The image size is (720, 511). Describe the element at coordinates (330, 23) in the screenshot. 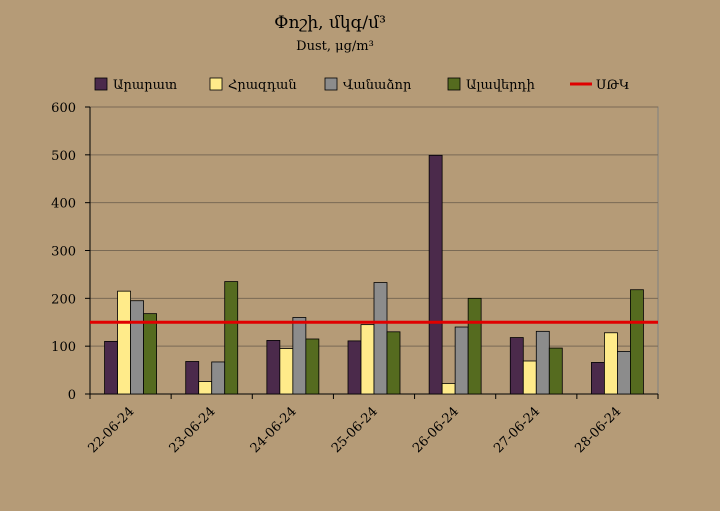

I see `chart-title: Փոշի, մկգ/մ³` at that location.